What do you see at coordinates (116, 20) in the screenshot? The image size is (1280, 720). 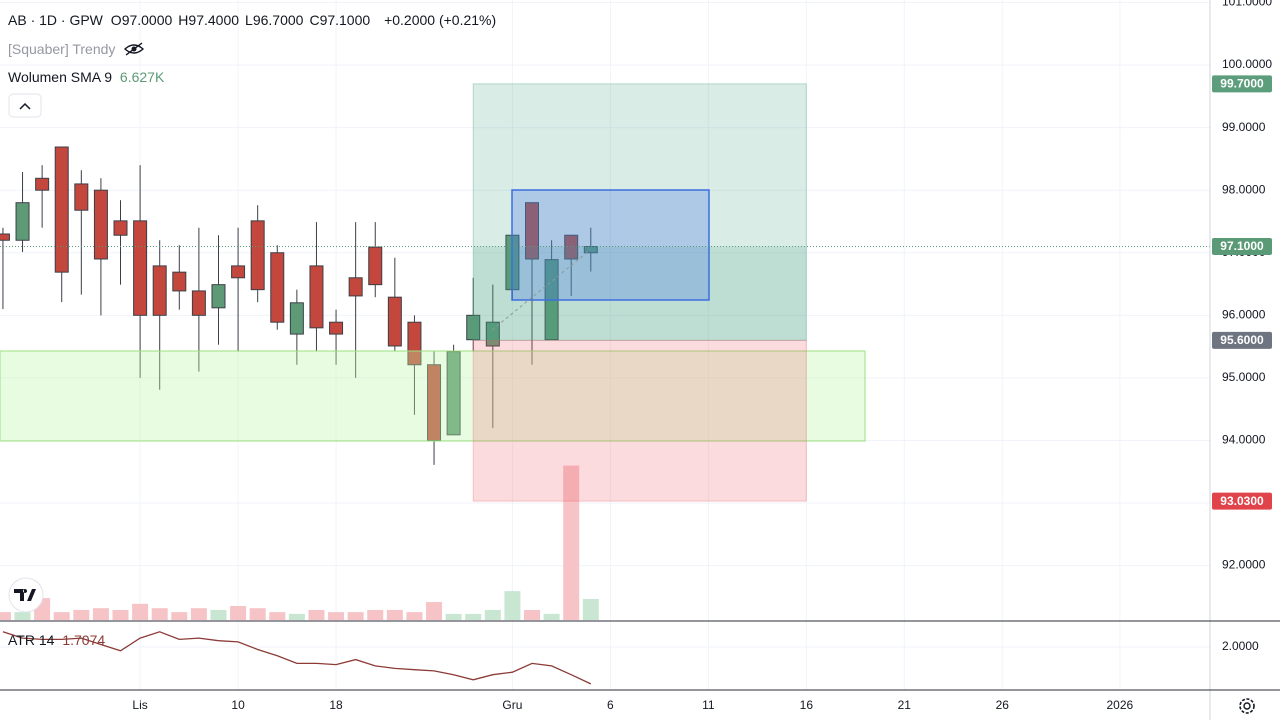 I see `ohlc-key: O` at bounding box center [116, 20].